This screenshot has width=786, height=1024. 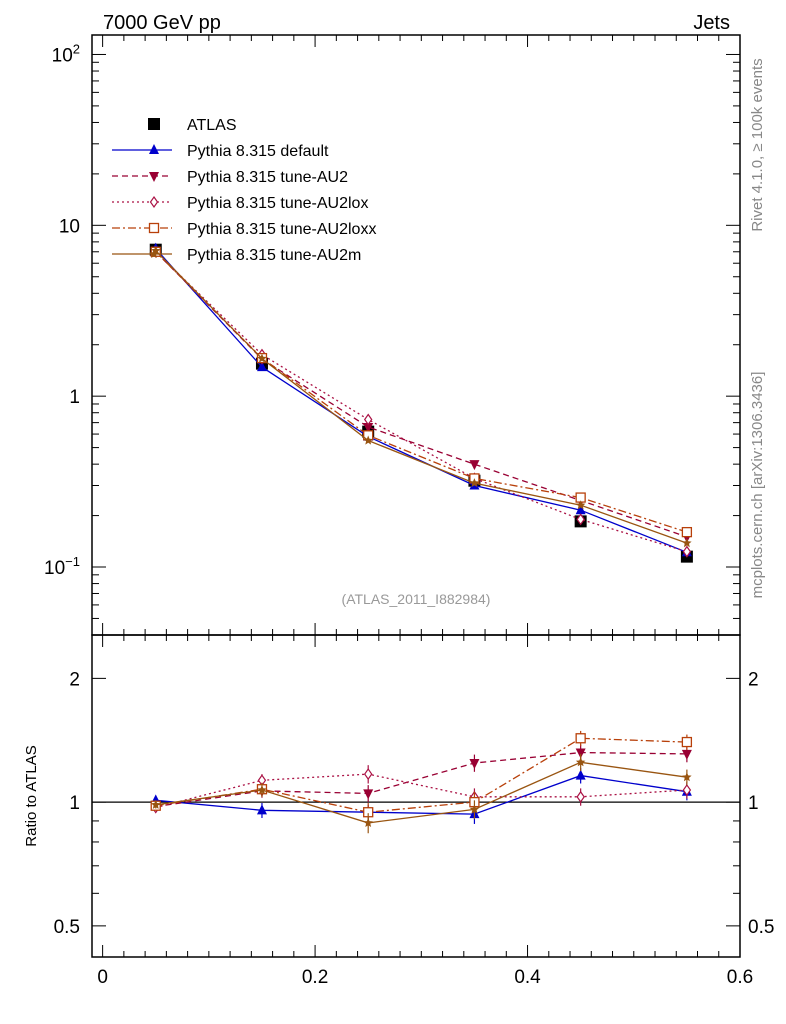 What do you see at coordinates (315, 977) in the screenshot?
I see `ratio-xtick-label: 0.2` at bounding box center [315, 977].